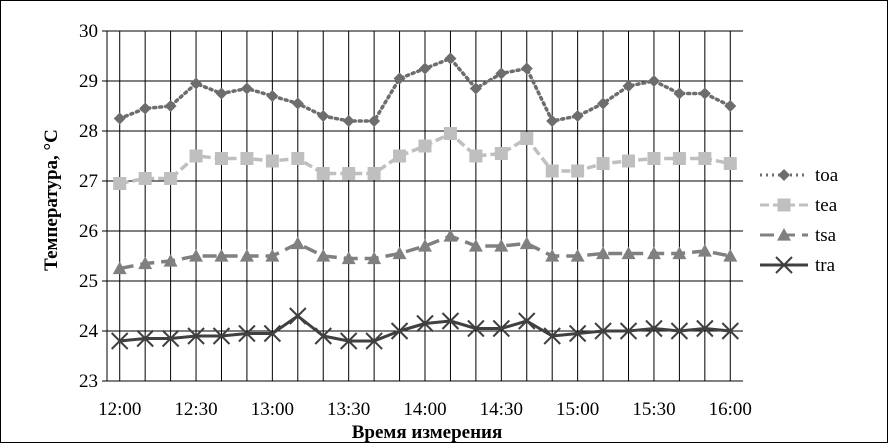  I want to click on x-tick-label: 13:30, so click(348, 409).